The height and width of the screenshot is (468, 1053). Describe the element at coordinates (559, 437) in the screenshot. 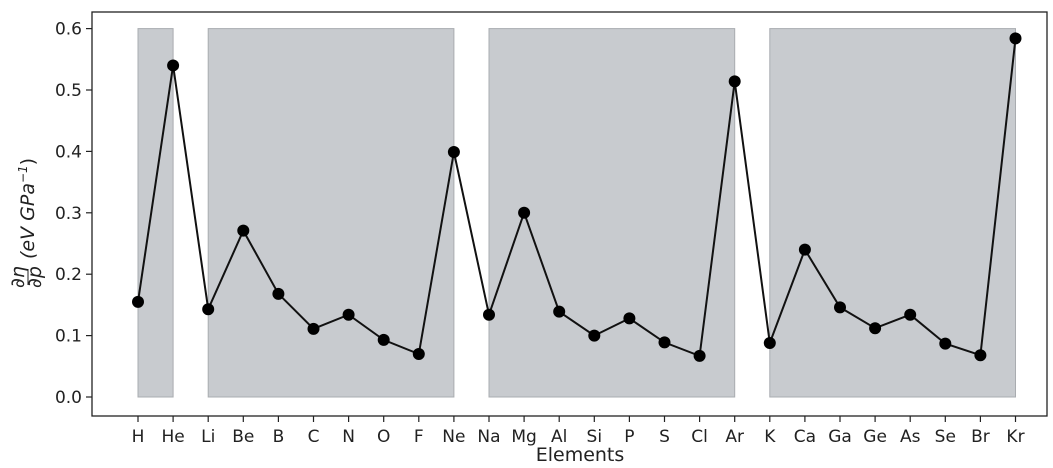

I see `x-tick-label: Al` at that location.